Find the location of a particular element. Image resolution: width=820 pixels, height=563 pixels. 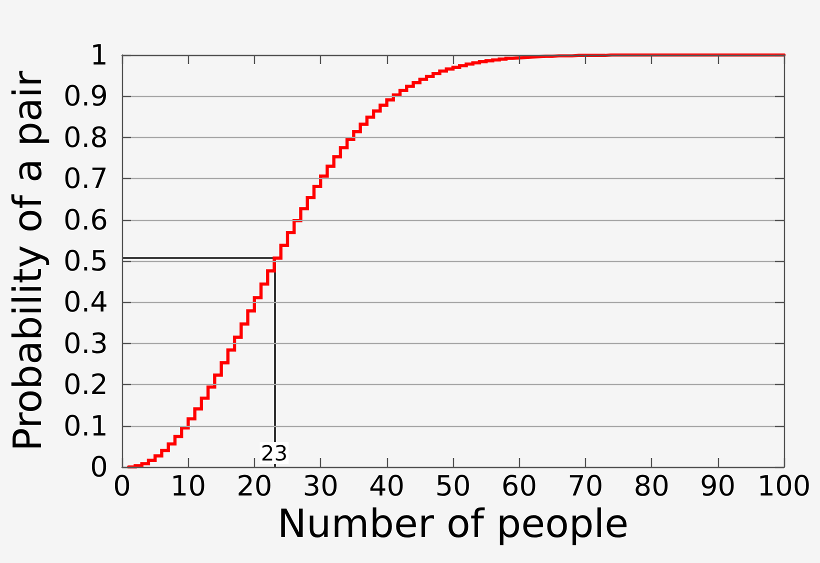

x-tick-label: 0 is located at coordinates (122, 486).